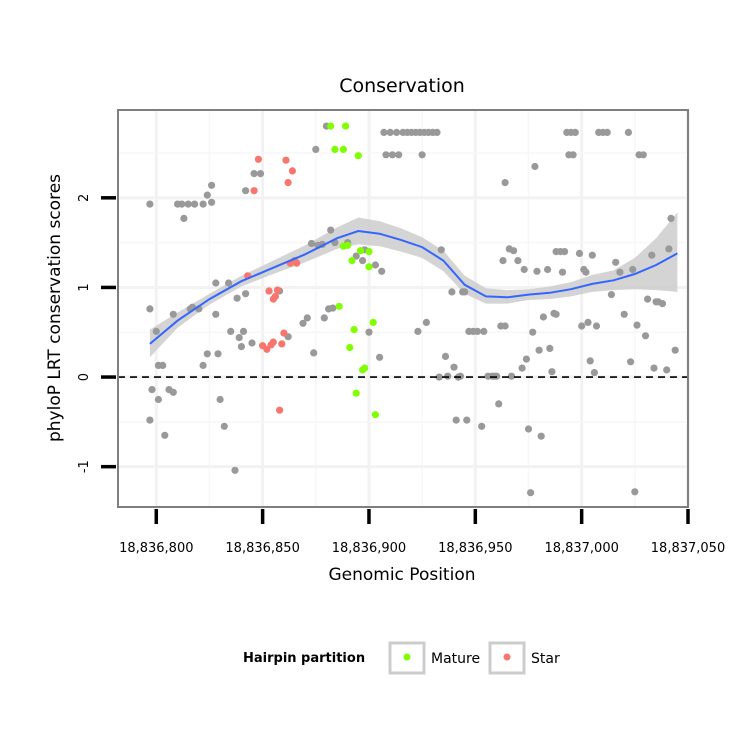 The image size is (750, 750). What do you see at coordinates (475, 548) in the screenshot?
I see `x-tick-label: 18,836,950` at bounding box center [475, 548].